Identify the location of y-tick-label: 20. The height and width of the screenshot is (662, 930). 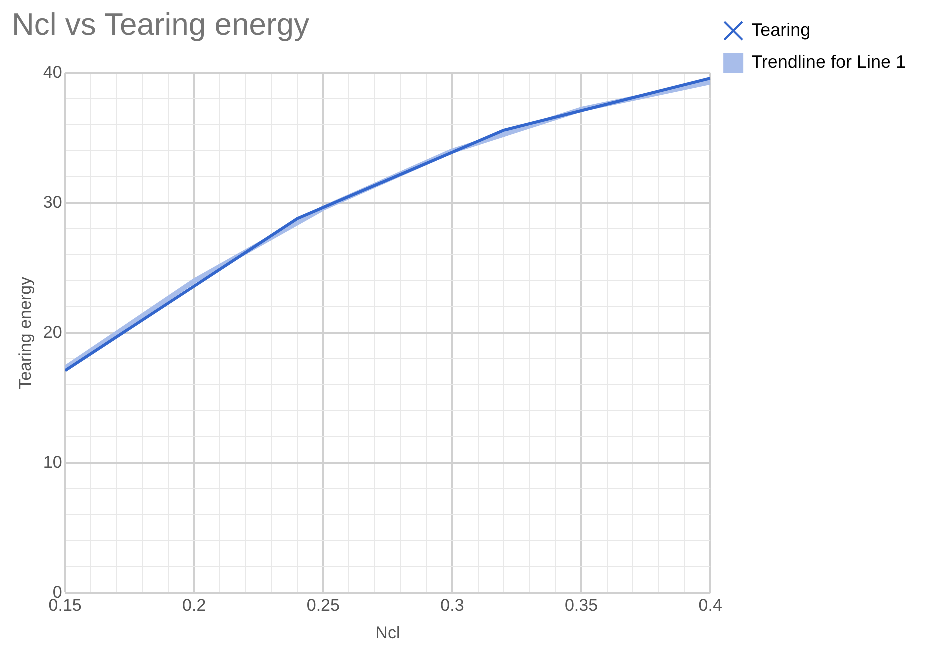
(52, 332).